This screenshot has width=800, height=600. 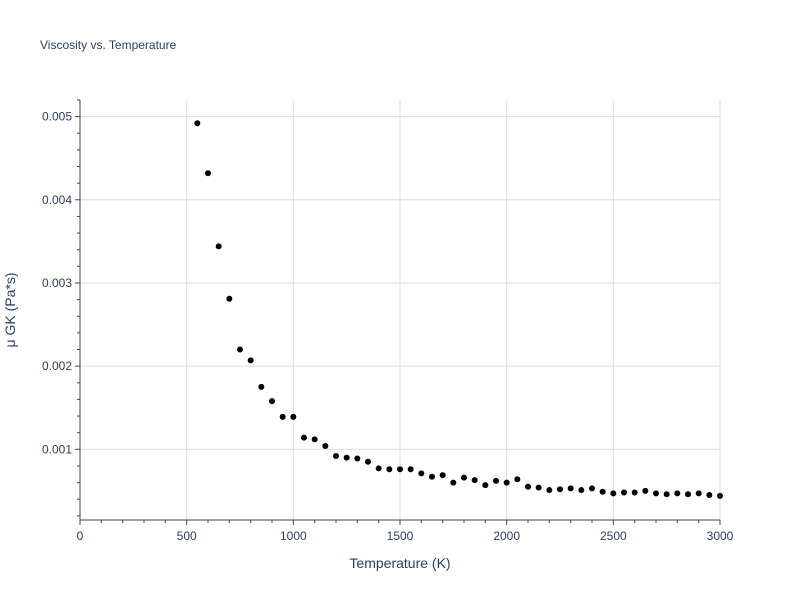 I want to click on y-tick-label: 0.002, so click(x=57, y=366).